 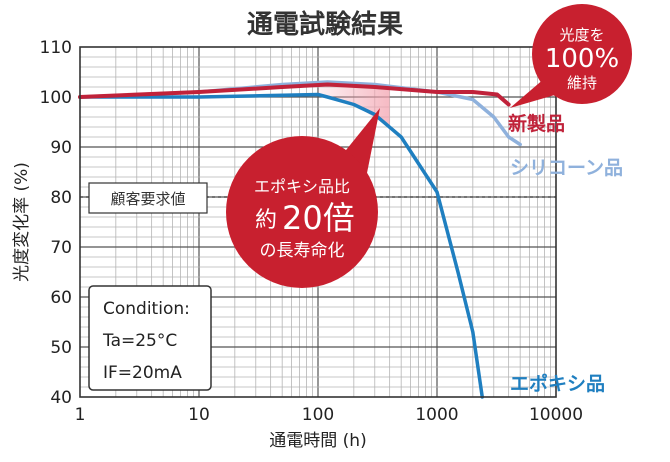 What do you see at coordinates (317, 441) in the screenshot?
I see `x-axis-label: 通電時間 (h)` at bounding box center [317, 441].